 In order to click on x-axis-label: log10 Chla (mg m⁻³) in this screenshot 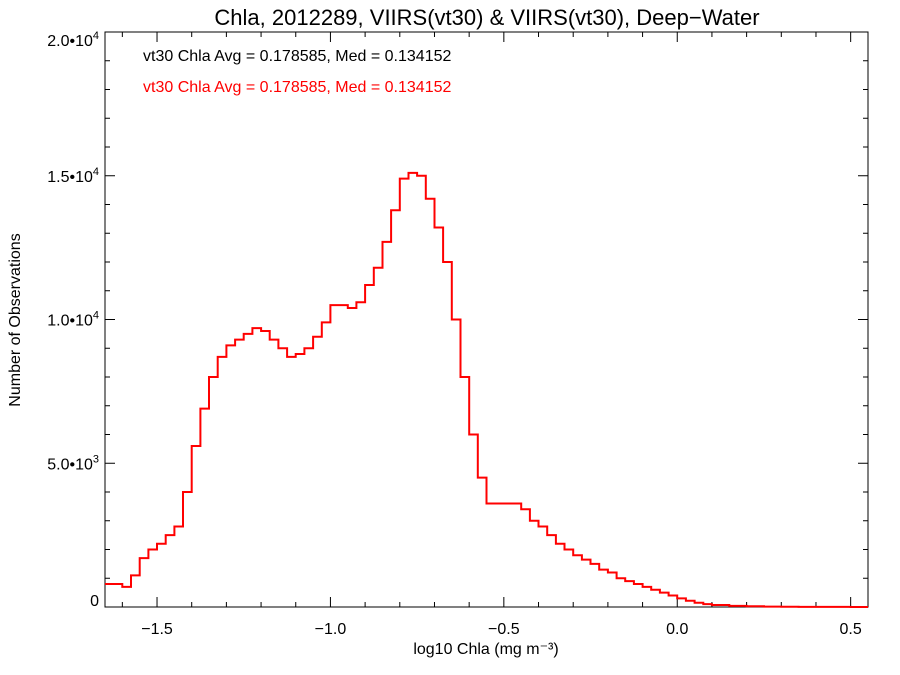, I will do `click(485, 649)`.